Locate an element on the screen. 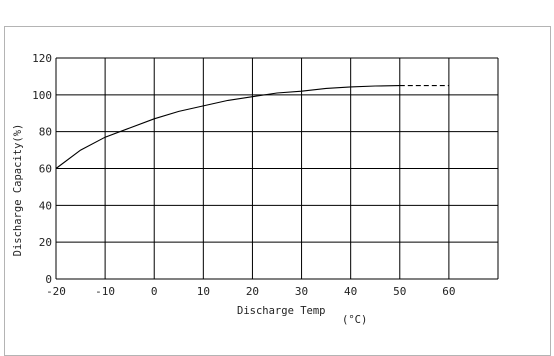  y-axis-label: Discharge Capacity(%) is located at coordinates (18, 190).